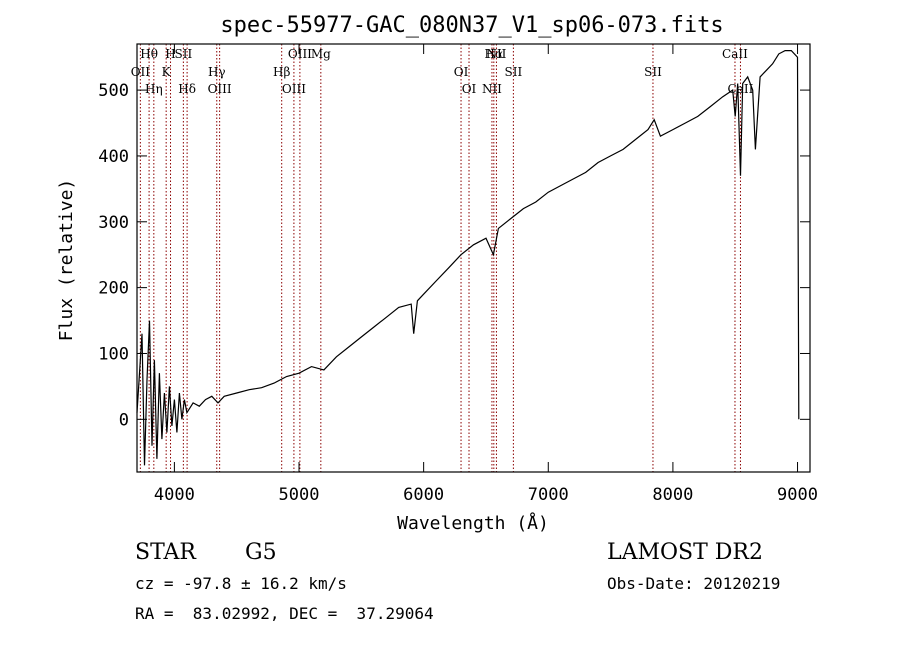 This screenshot has width=900, height=649. What do you see at coordinates (261, 552) in the screenshot?
I see `object-subclass: G5` at bounding box center [261, 552].